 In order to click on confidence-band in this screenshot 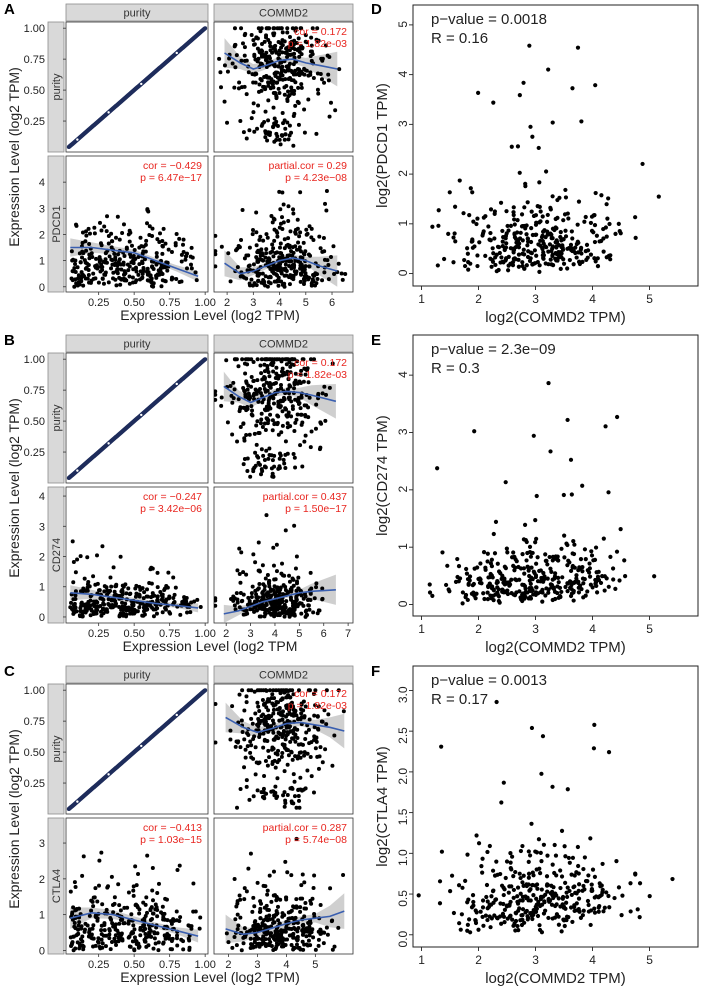, I will do `click(134, 925)`.